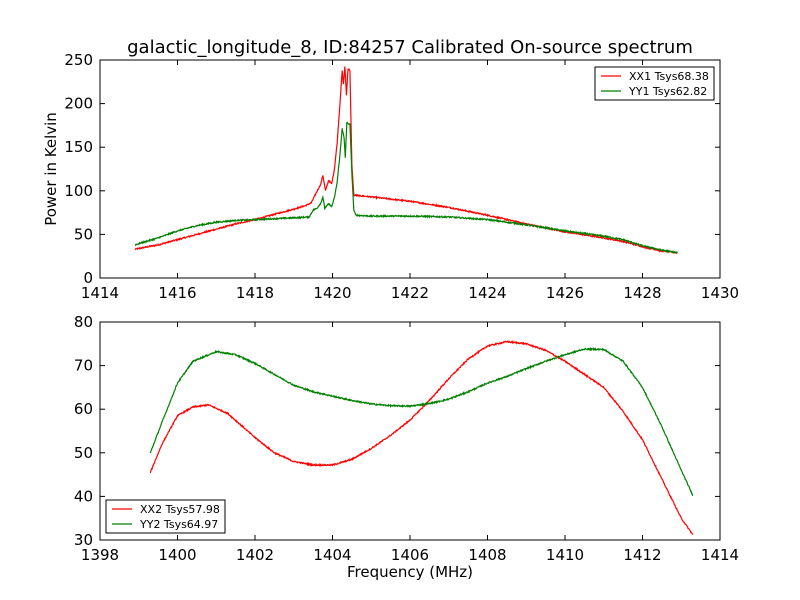  What do you see at coordinates (565, 293) in the screenshot?
I see `x-tick-label: 1426` at bounding box center [565, 293].